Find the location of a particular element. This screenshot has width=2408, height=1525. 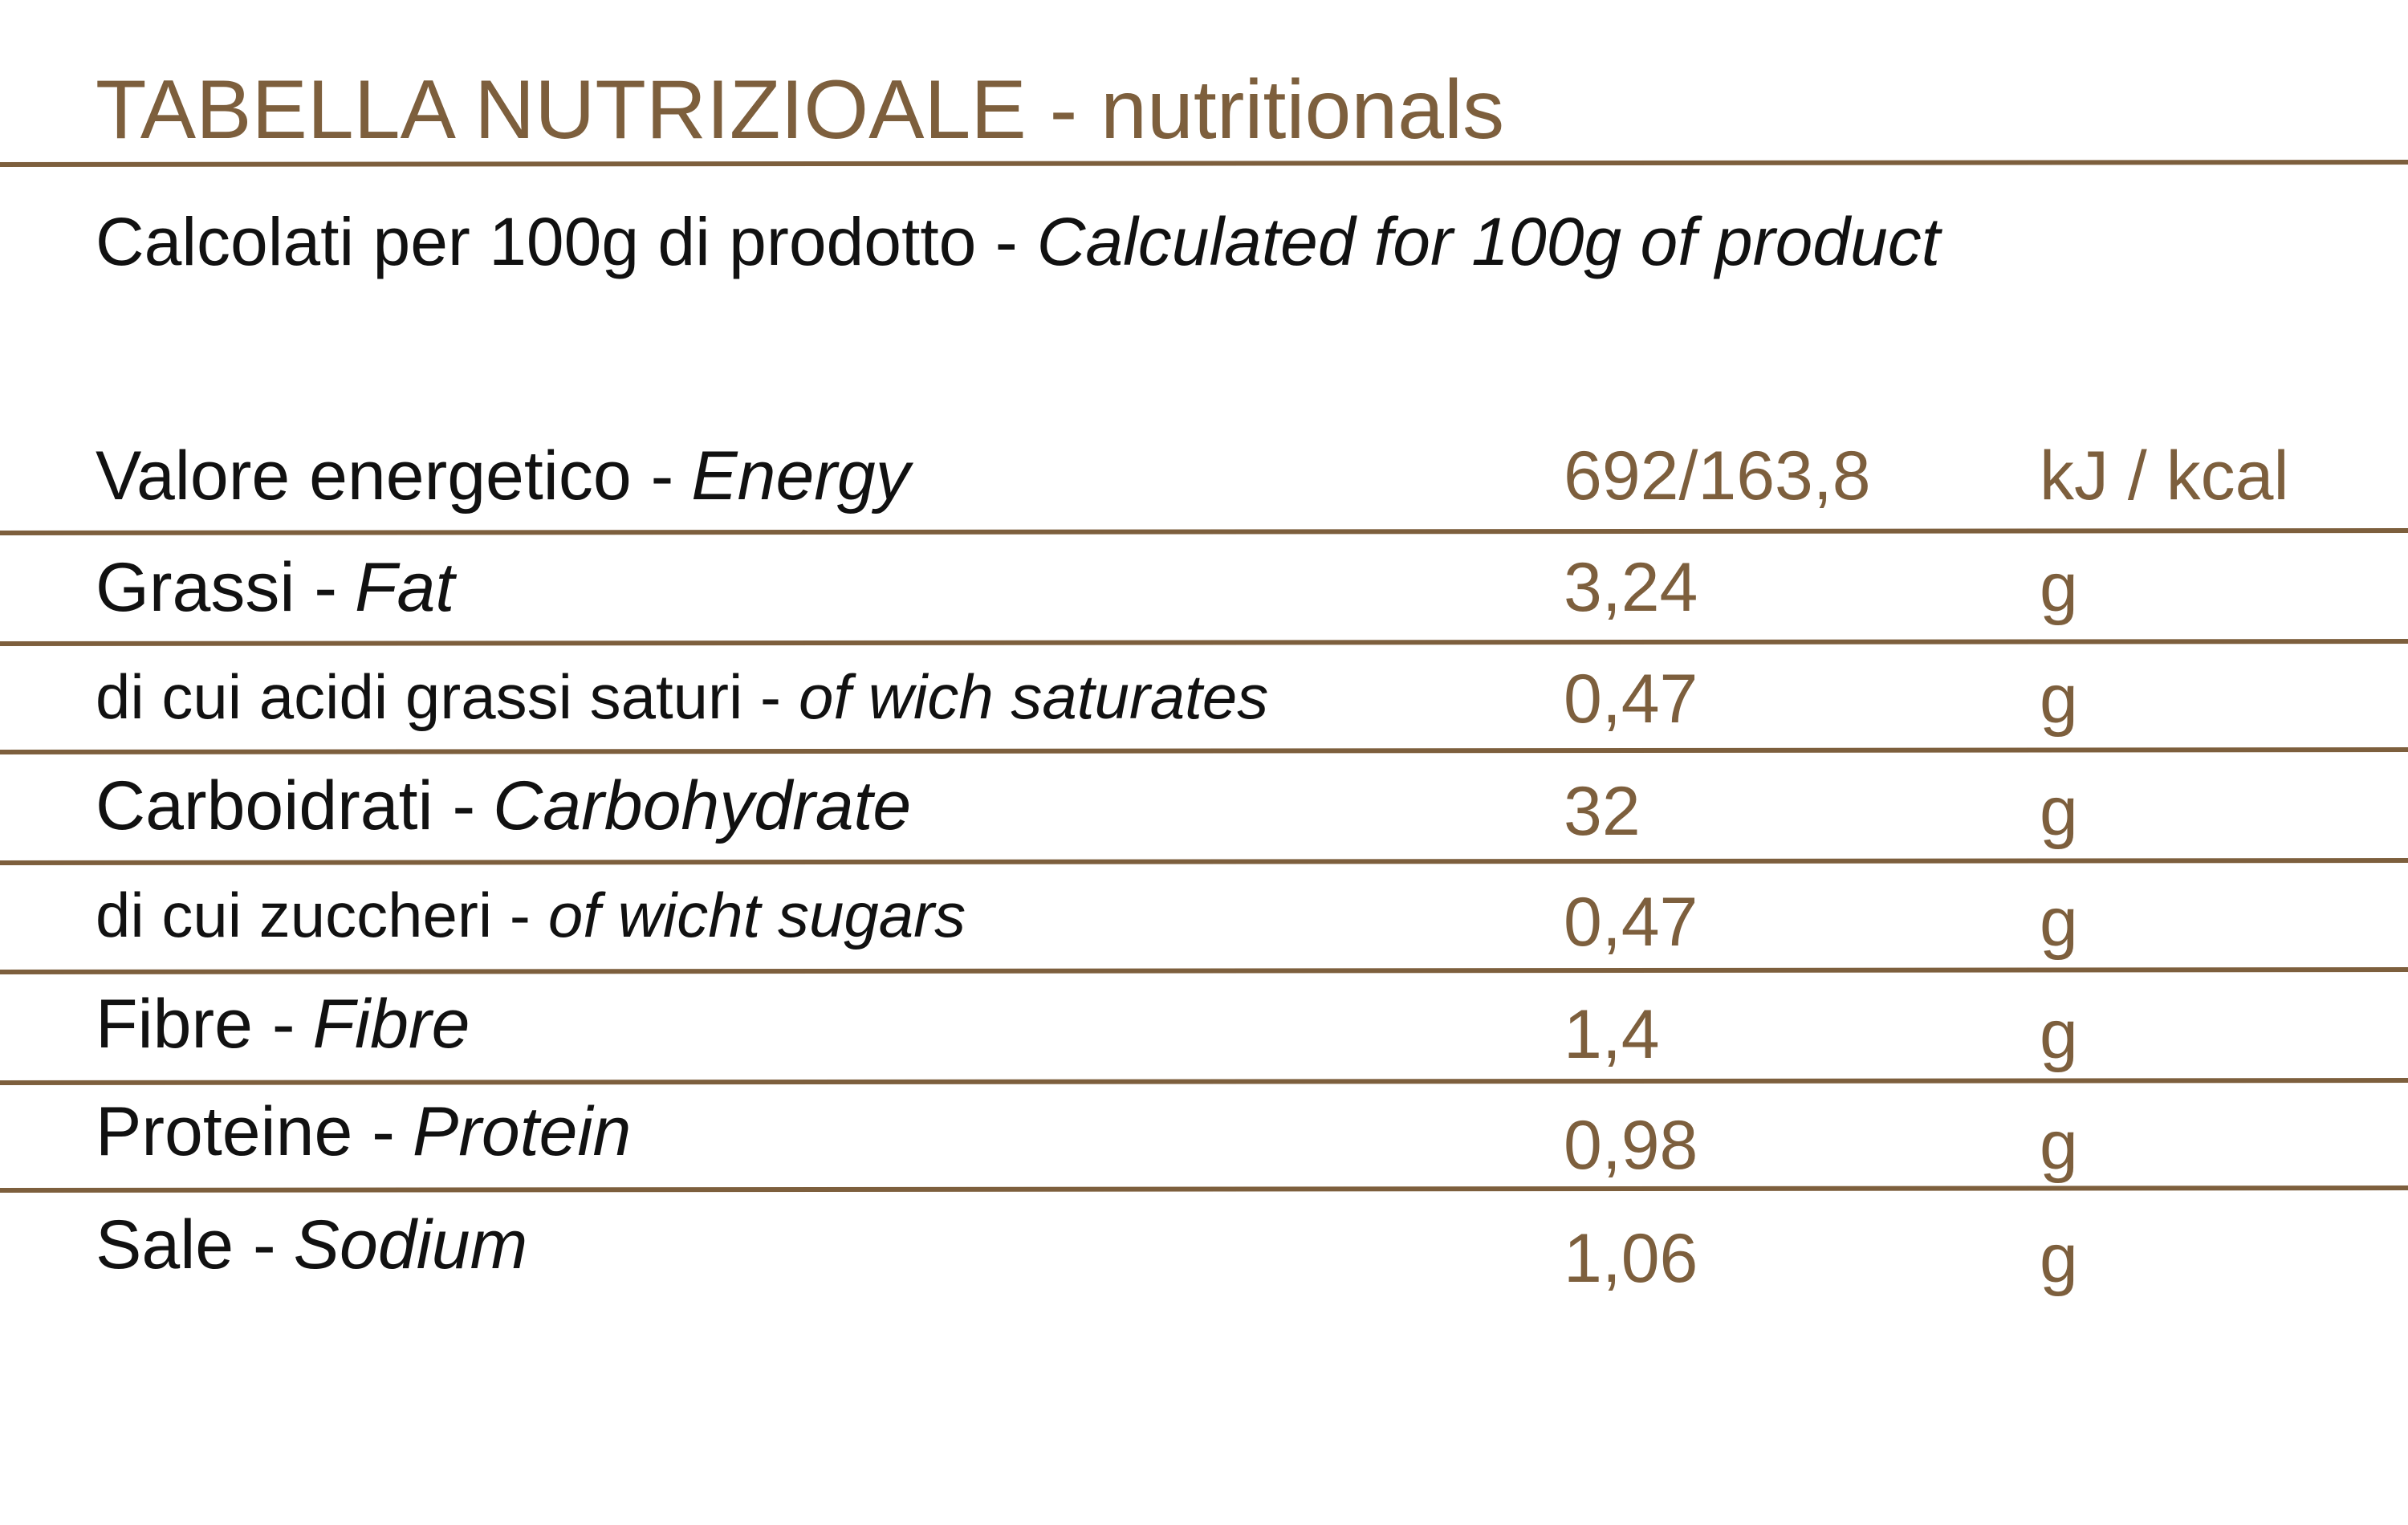

label-it: Proteine - is located at coordinates (246, 1132).